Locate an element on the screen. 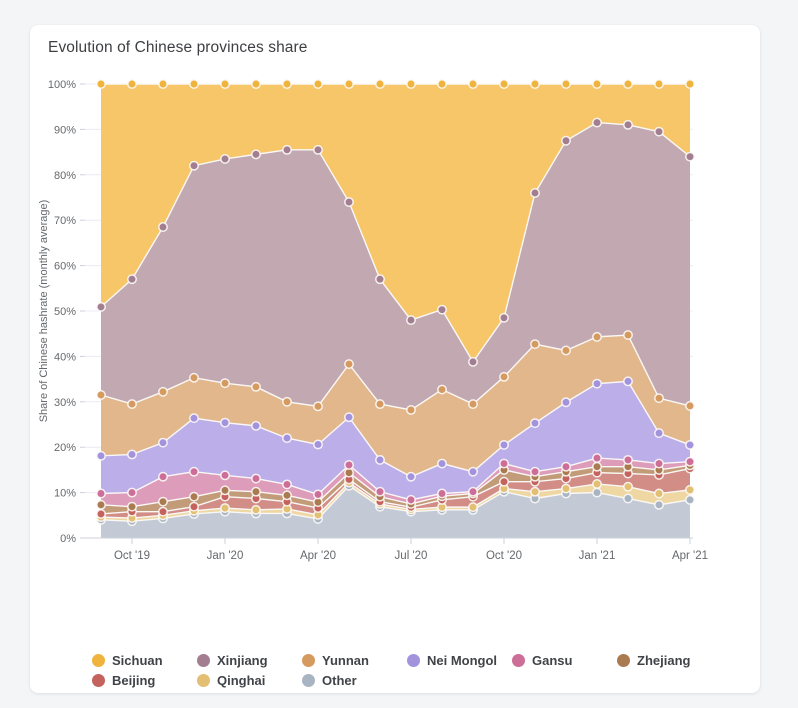 Image resolution: width=798 pixels, height=708 pixels. point-nei-mongol-Dec19 is located at coordinates (194, 418).